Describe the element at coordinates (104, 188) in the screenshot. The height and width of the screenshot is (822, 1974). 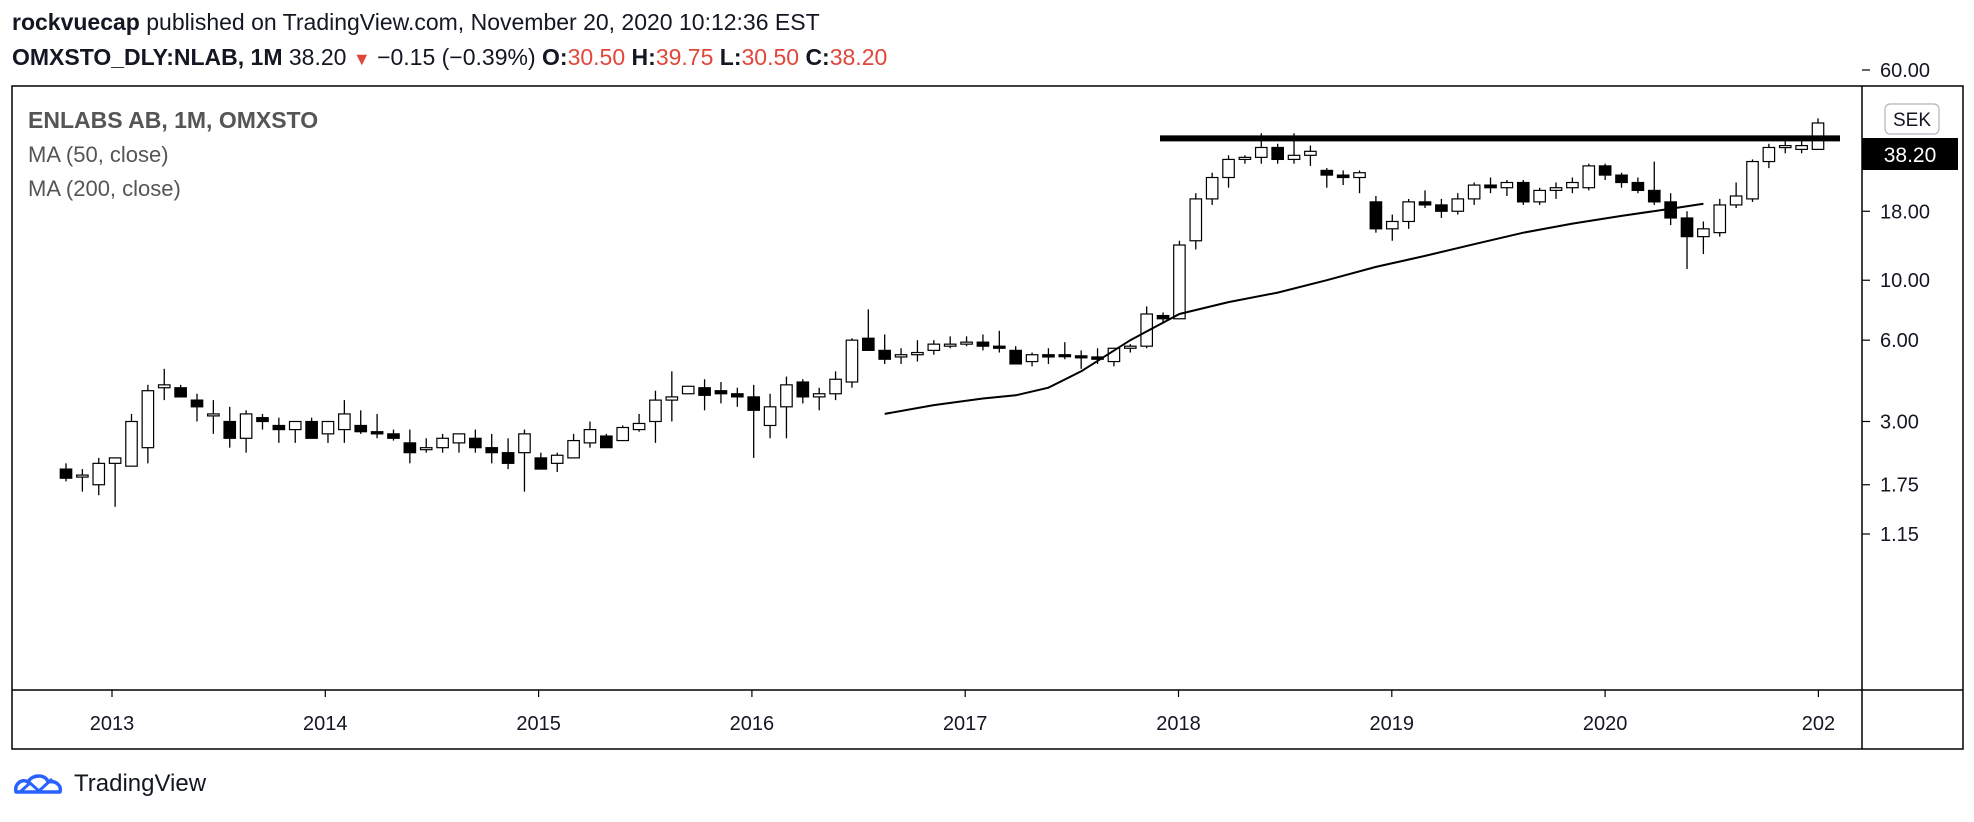
I see `legend-ma200: MA (200, close)` at that location.